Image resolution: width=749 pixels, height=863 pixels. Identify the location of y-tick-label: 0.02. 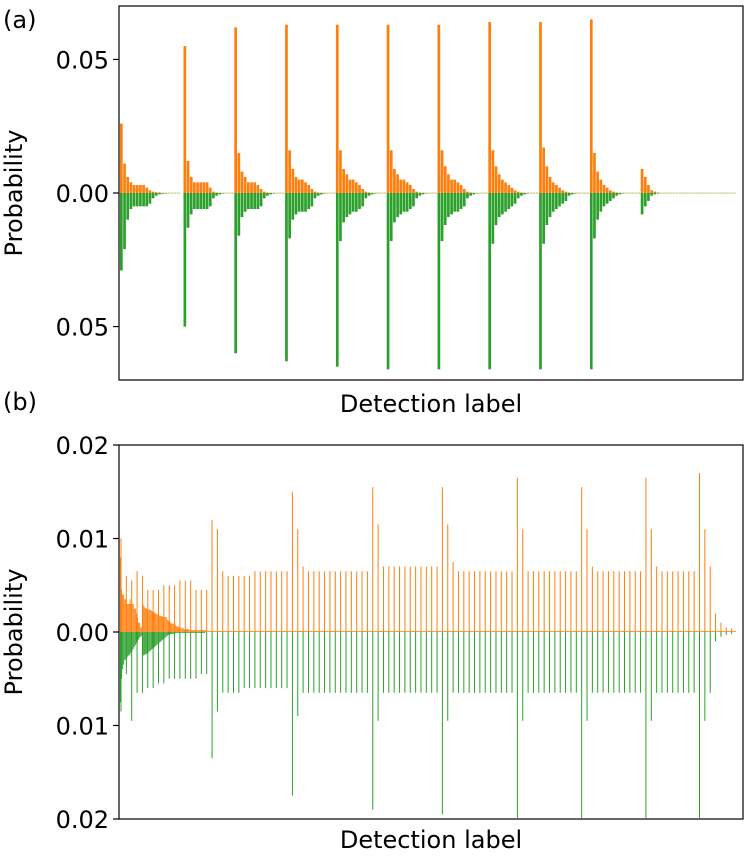
(82, 446).